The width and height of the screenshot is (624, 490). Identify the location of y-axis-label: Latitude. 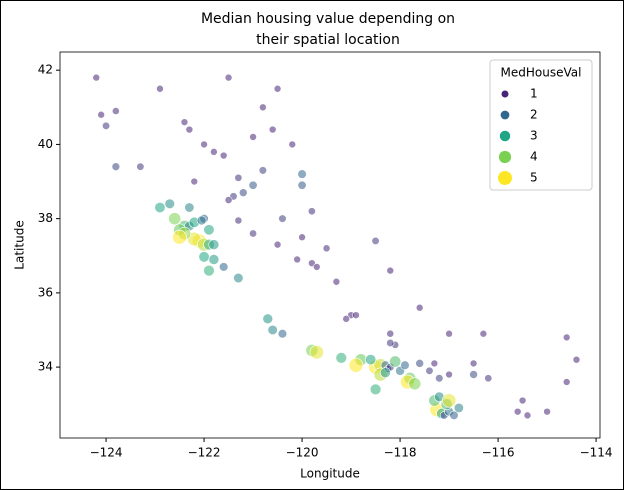
(20, 244).